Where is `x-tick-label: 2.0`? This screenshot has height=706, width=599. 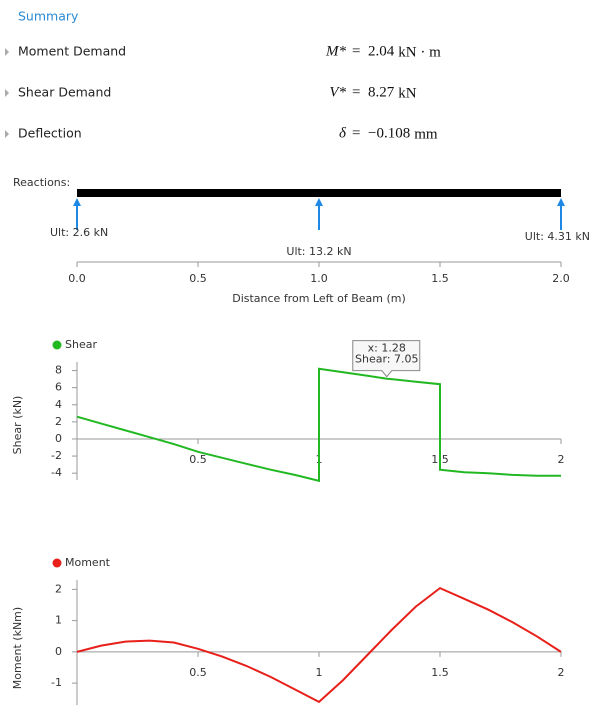
x-tick-label: 2.0 is located at coordinates (561, 278).